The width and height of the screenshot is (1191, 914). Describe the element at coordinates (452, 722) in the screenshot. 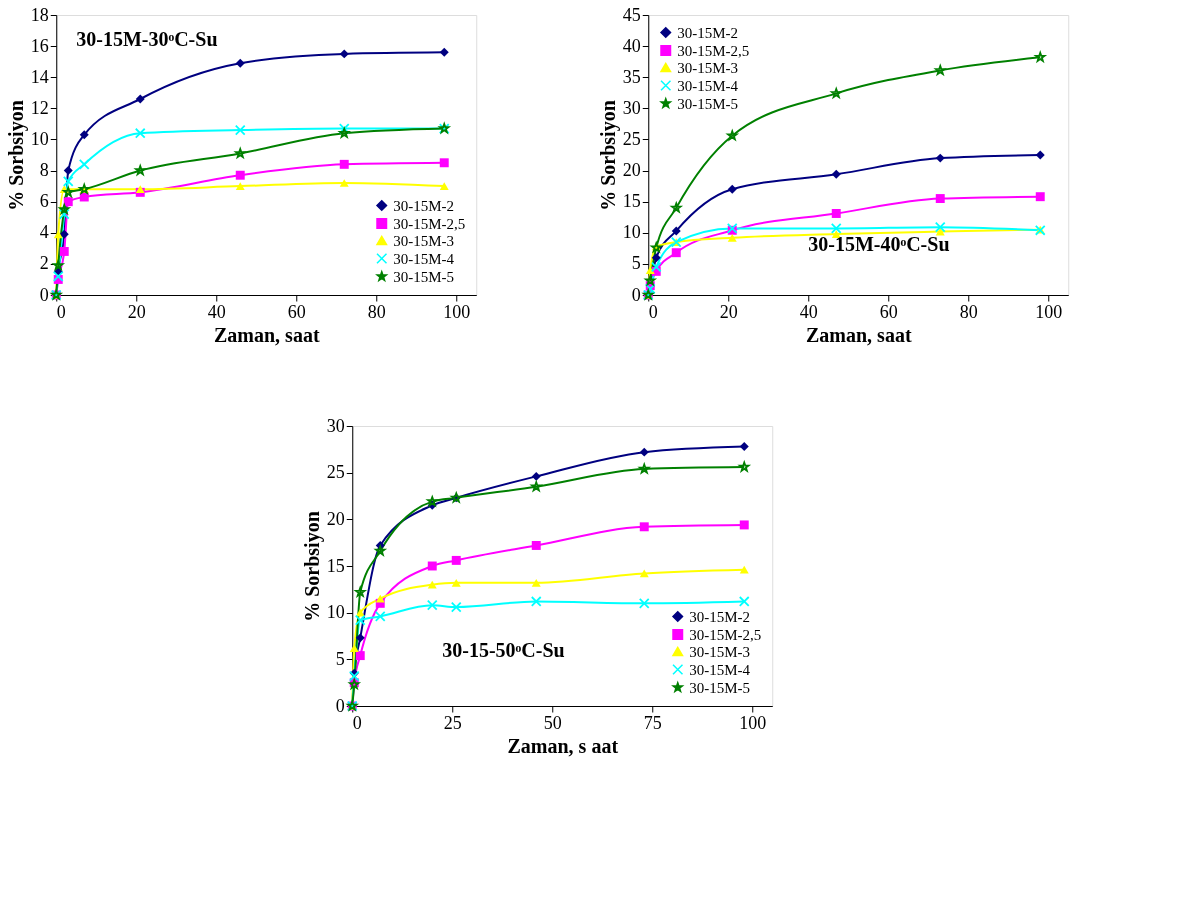

I see `x-tick-label: 25` at that location.